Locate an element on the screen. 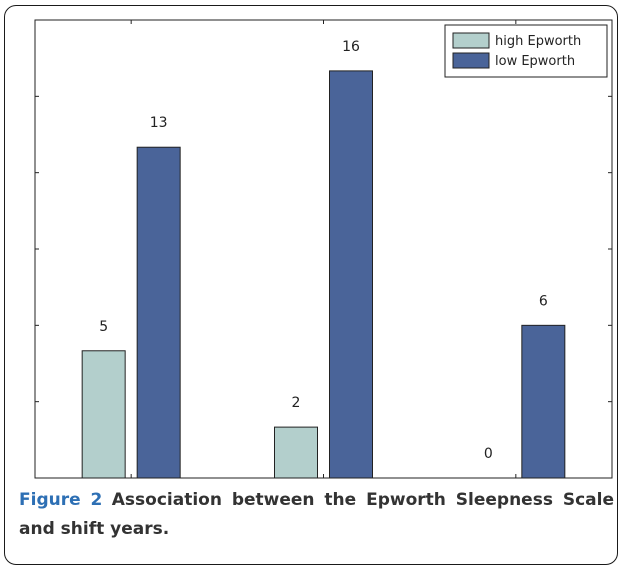 Image resolution: width=624 pixels, height=570 pixels. legend-label: high Epworth is located at coordinates (538, 41).